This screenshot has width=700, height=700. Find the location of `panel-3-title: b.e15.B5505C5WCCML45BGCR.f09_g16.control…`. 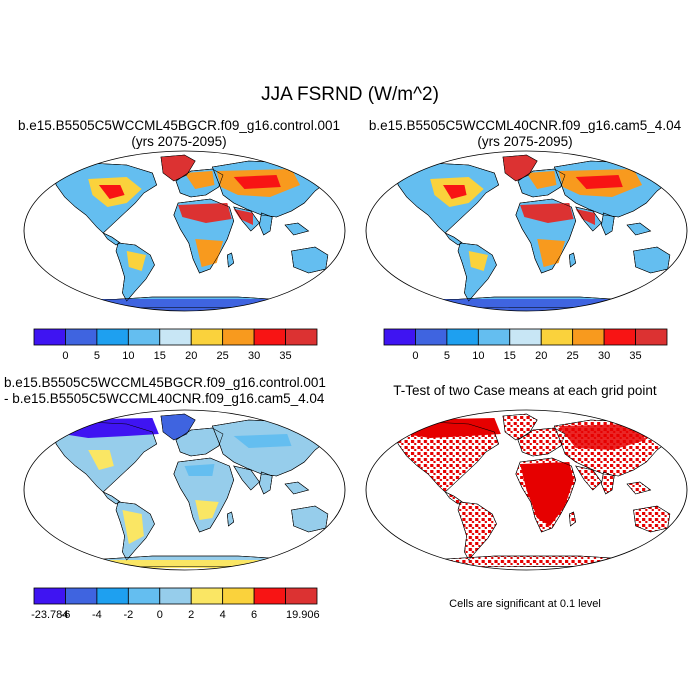

panel-3-title: b.e15.B5505C5WCCML45BGCR.f09_g16.control… is located at coordinates (165, 391).